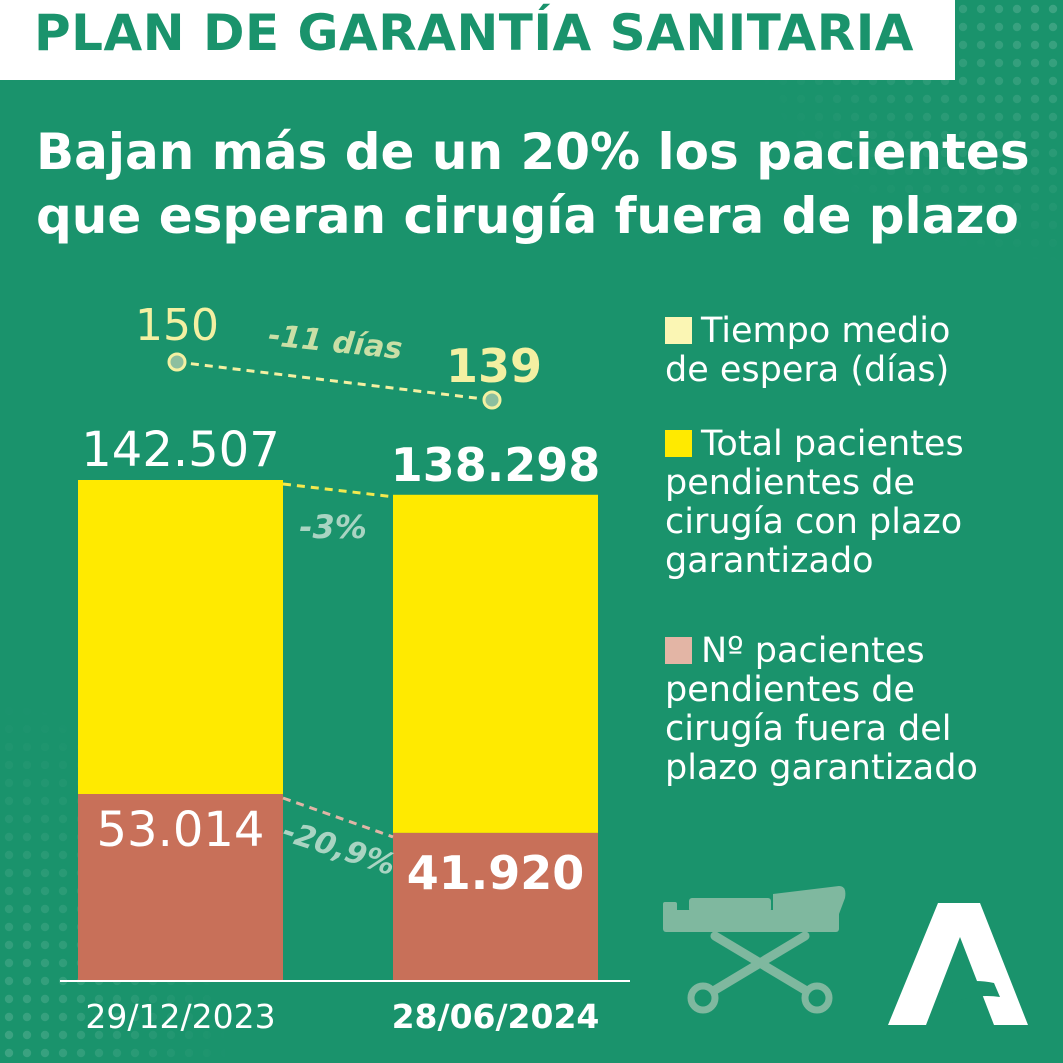 The height and width of the screenshot is (1063, 1063). Describe the element at coordinates (814, 522) in the screenshot. I see `legend-total-line-3: cirugía con plazo` at that location.